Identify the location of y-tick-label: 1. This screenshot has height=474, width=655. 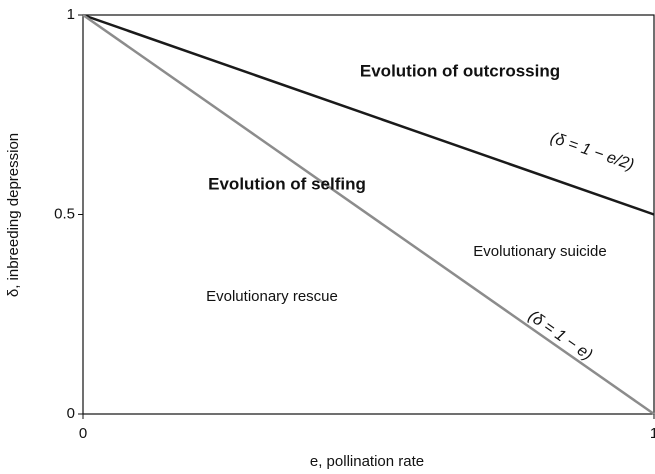
(71, 14).